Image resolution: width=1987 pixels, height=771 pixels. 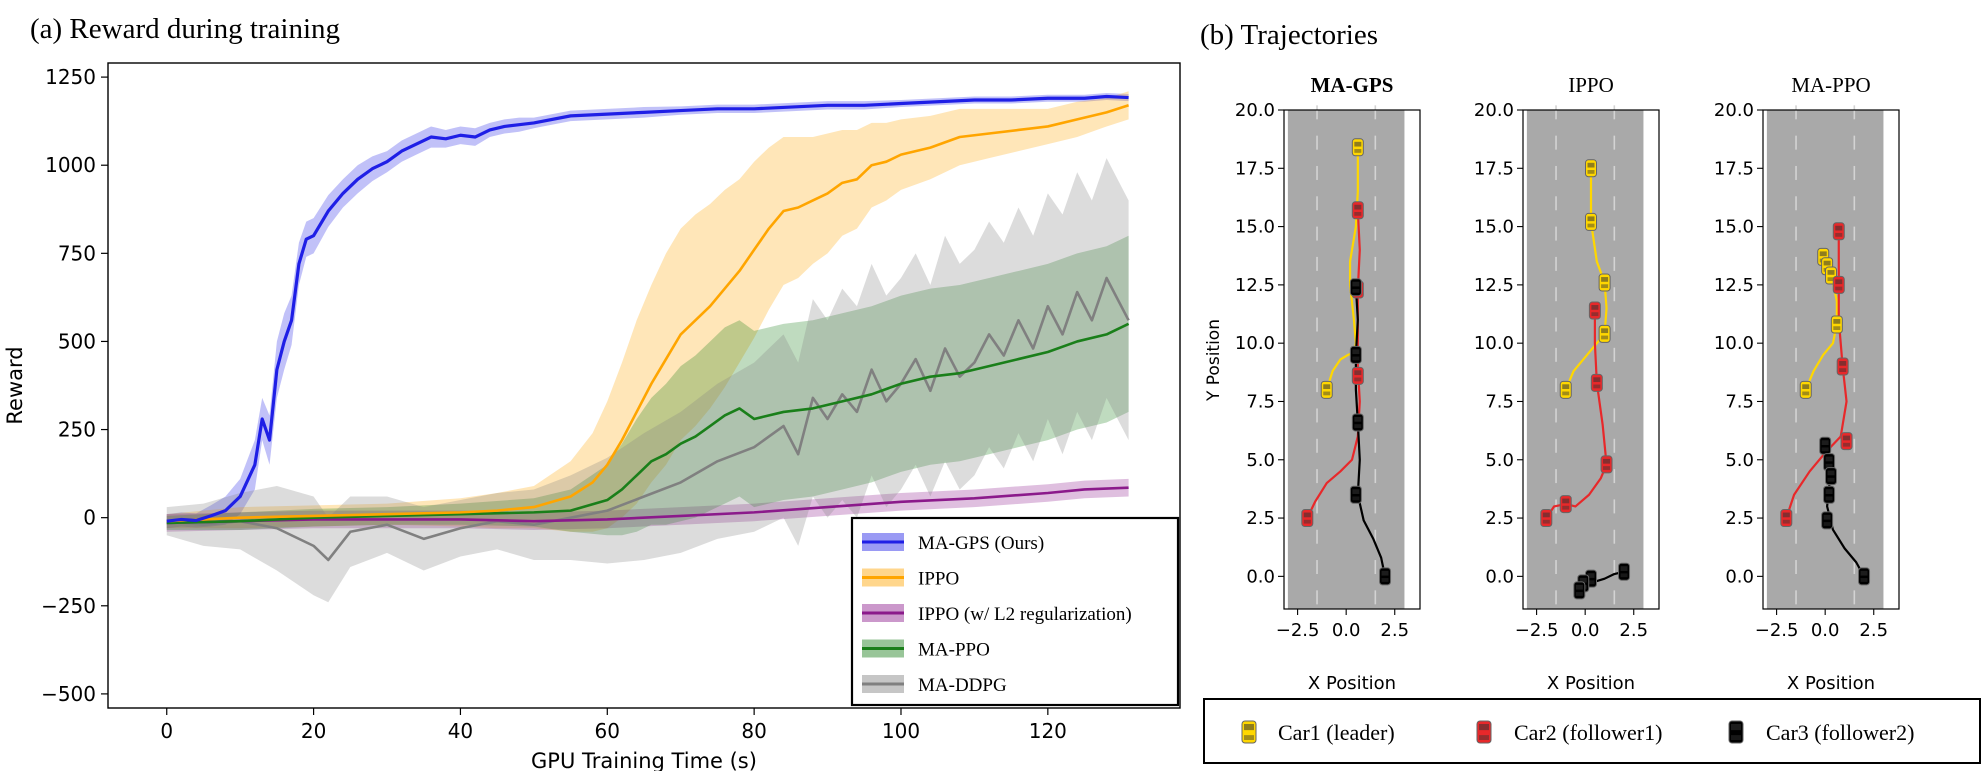 I want to click on legend-car1-icon-rear-window, so click(x=1249, y=737).